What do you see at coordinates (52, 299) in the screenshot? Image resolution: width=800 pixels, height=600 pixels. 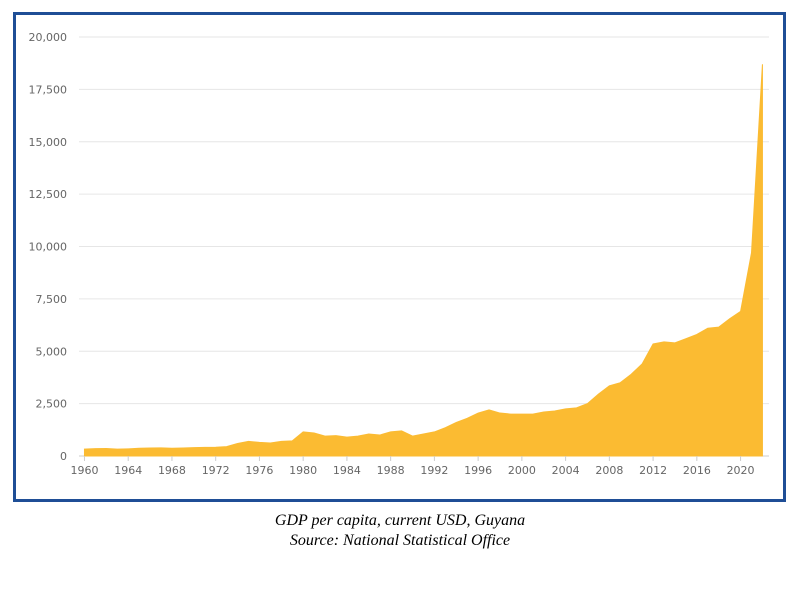 I see `y-tick-label: 7,500` at bounding box center [52, 299].